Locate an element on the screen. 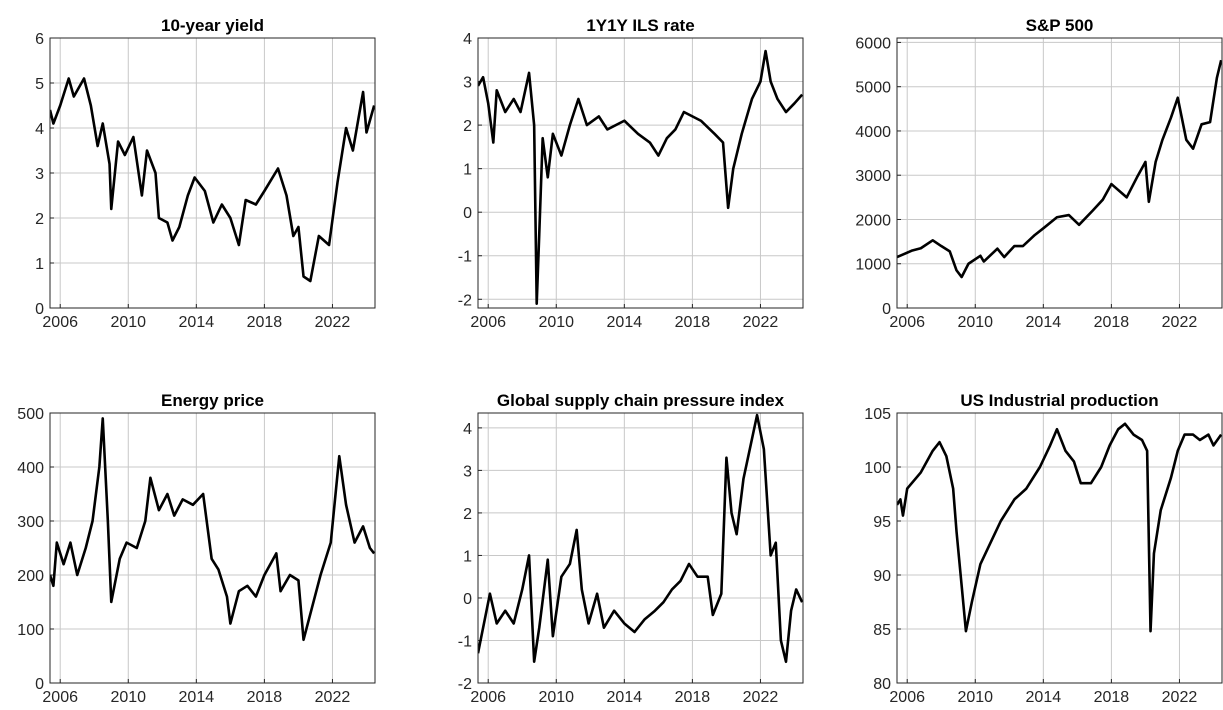 The width and height of the screenshot is (1223, 710). panel: 0 1 2 3 4 5 6 2006 2010 2014 2018 2022 10-year yield is located at coordinates (205, 173).